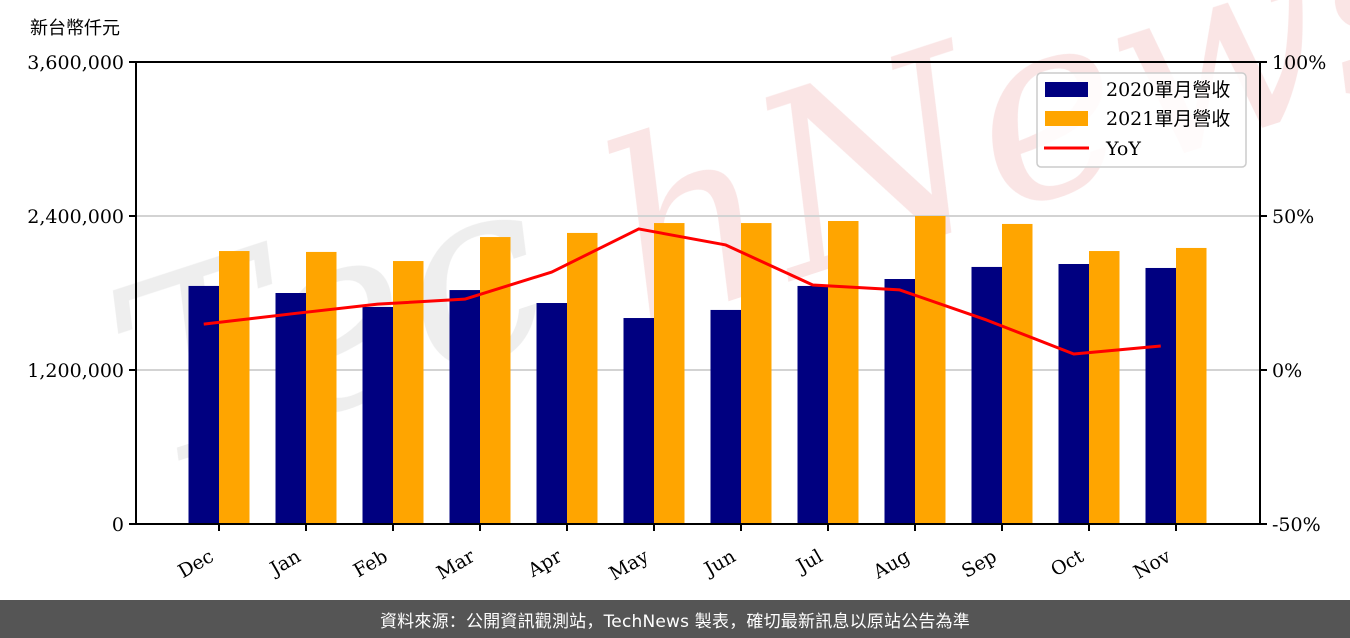 This screenshot has width=1350, height=638. What do you see at coordinates (725, 416) in the screenshot?
I see `bar-2020-jun` at bounding box center [725, 416].